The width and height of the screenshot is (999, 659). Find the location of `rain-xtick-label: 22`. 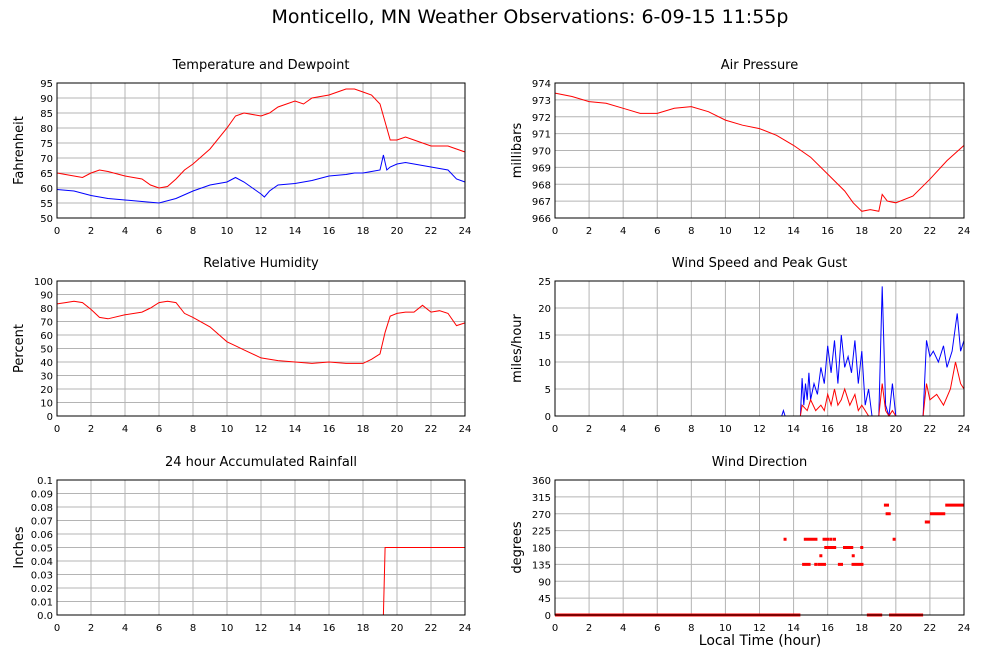

rain-xtick-label: 22 is located at coordinates (431, 628).